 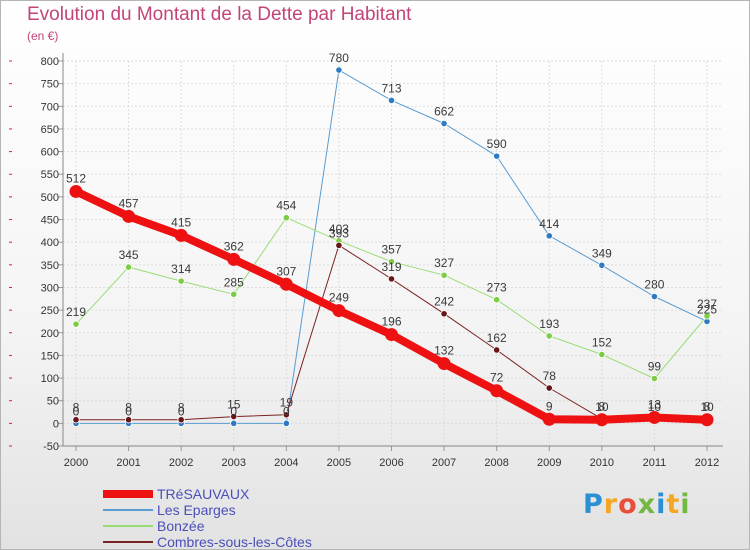 What do you see at coordinates (655, 404) in the screenshot?
I see `data-label-0: 13` at bounding box center [655, 404].